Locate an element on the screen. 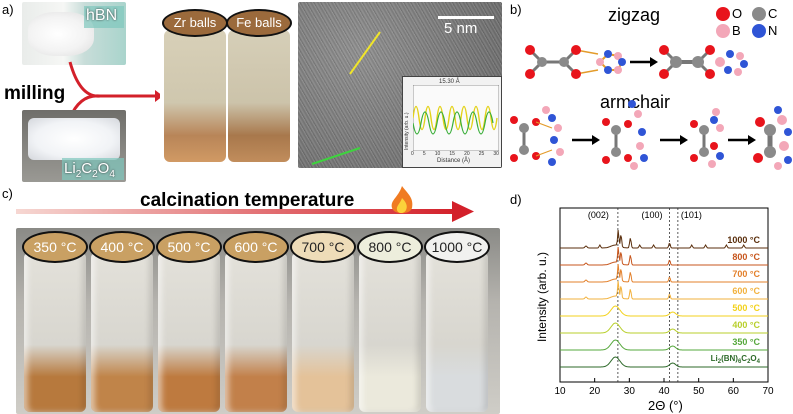 This screenshot has width=793, height=414. xrd-series-label-3: 600 °C is located at coordinates (746, 291).